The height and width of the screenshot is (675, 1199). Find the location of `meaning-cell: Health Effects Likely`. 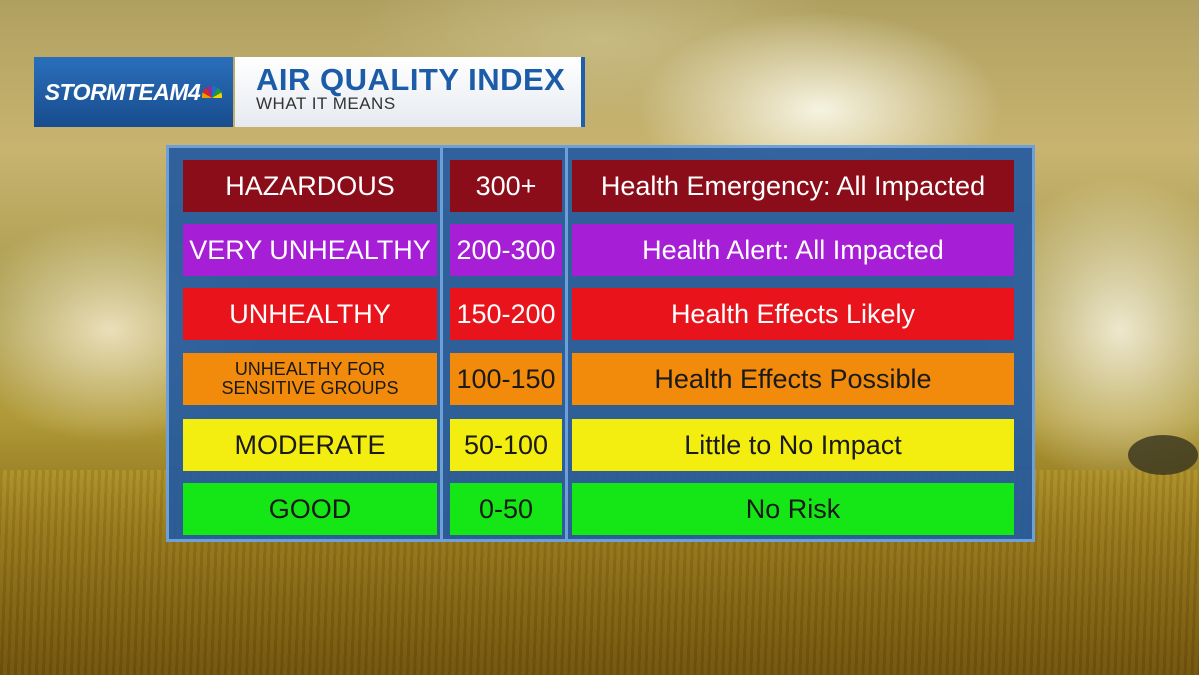

meaning-cell: Health Effects Likely is located at coordinates (793, 314).